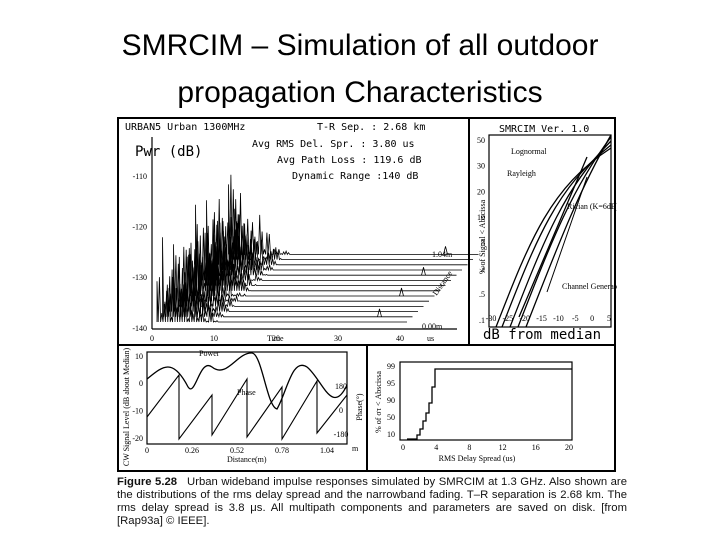 This screenshot has width=720, height=540. Describe the element at coordinates (592, 206) in the screenshot. I see `curve-label: Rician (K=6dB)` at that location.